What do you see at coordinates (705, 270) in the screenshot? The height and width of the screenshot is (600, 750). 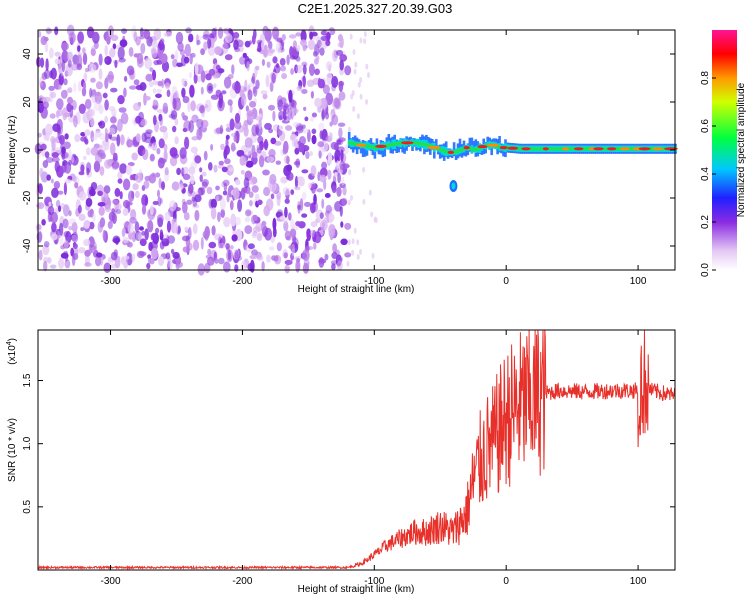 I see `colorbar-tick-label: 0.0` at bounding box center [705, 270].